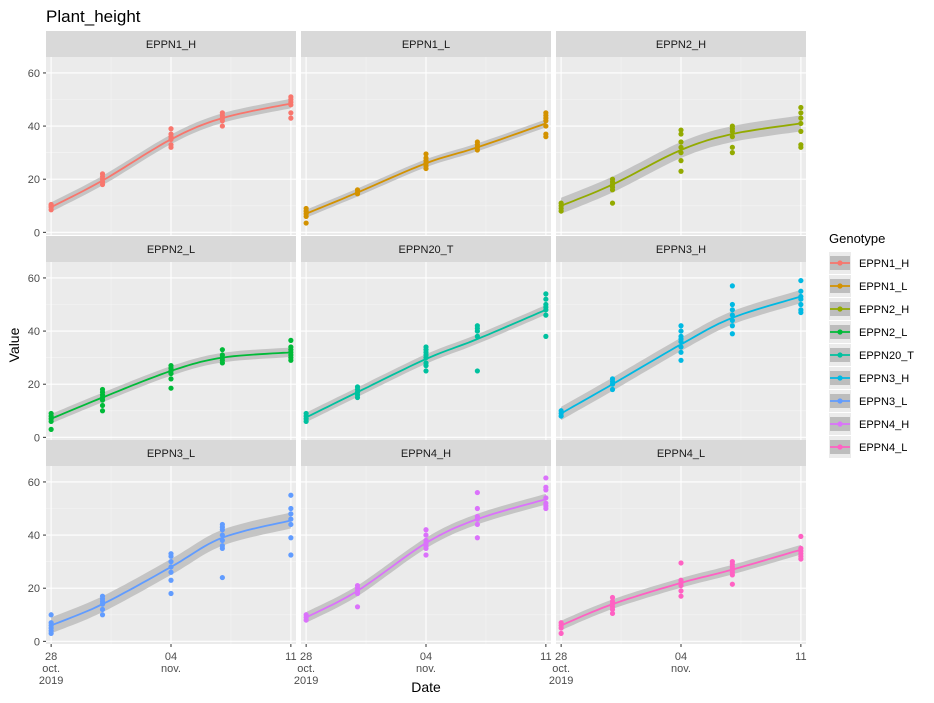 This screenshot has height=703, width=934. I want to click on x-tick-label: 04, so click(426, 657).